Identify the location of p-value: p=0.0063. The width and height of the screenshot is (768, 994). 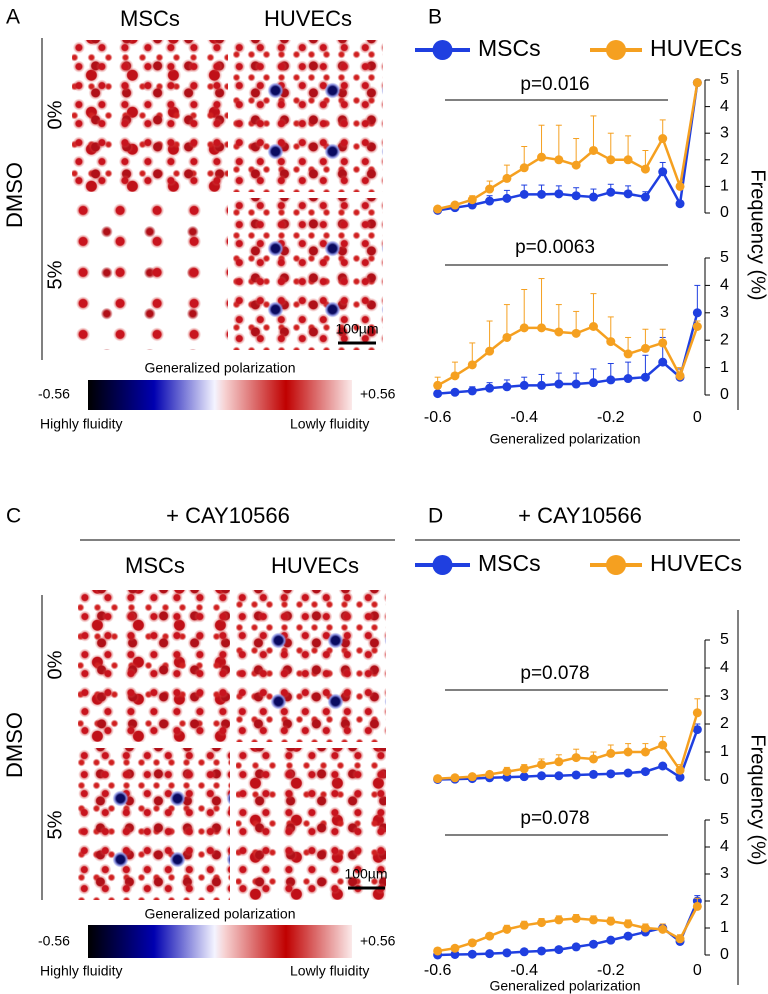
(555, 247).